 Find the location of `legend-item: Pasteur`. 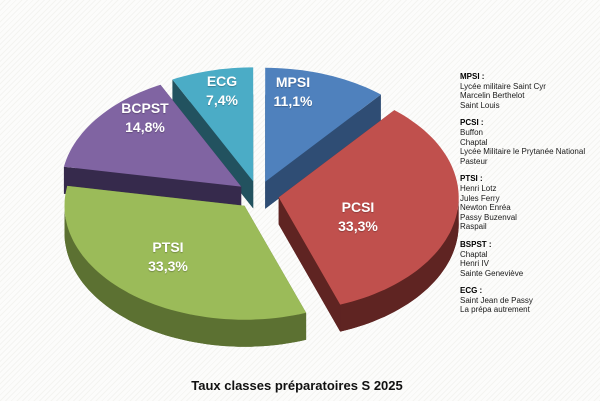

legend-item: Pasteur is located at coordinates (474, 161).